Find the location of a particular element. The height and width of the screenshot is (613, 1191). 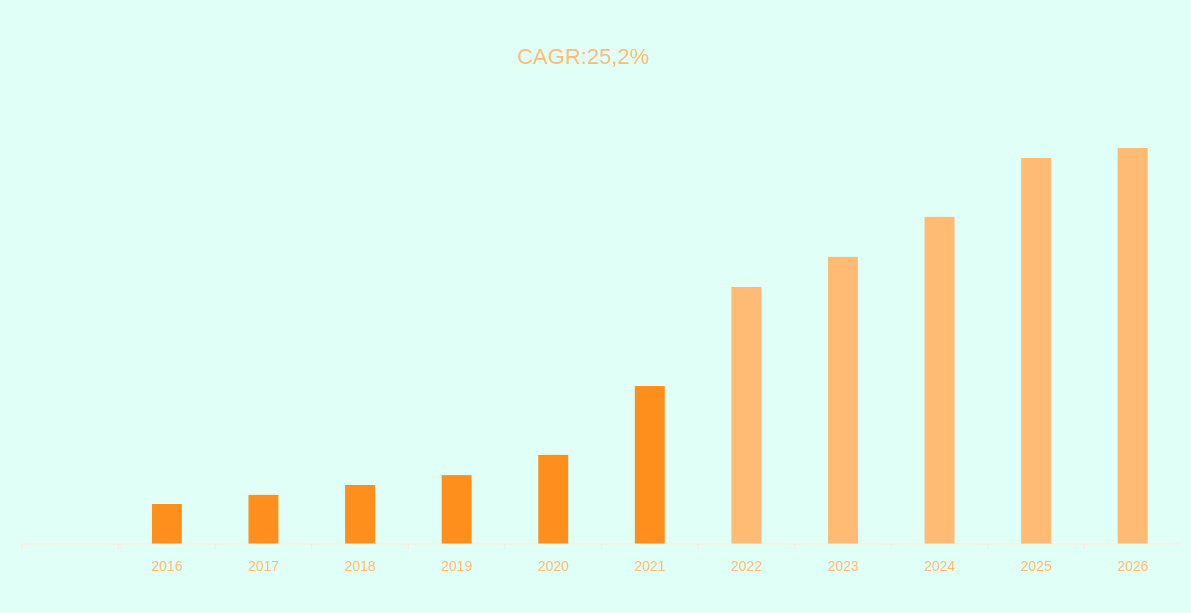

chart-title: CAGR:25,2% is located at coordinates (583, 56).